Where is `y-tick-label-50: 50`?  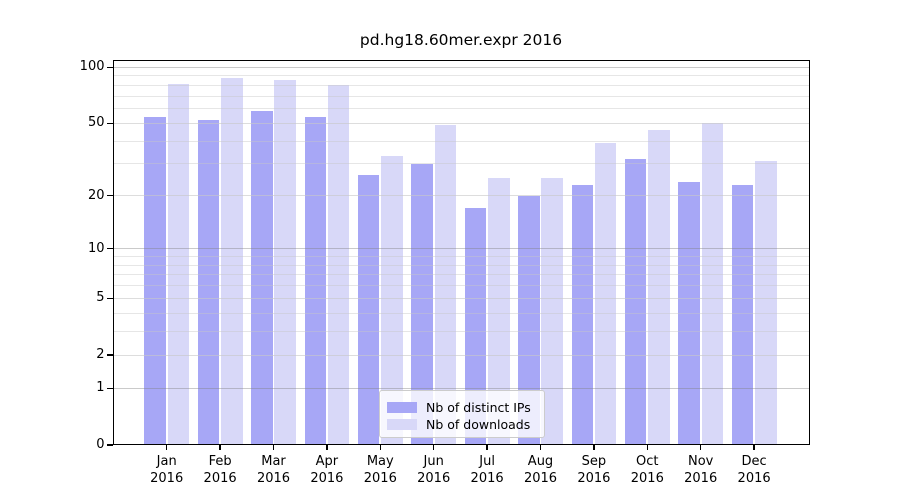 y-tick-label-50: 50 is located at coordinates (96, 123).